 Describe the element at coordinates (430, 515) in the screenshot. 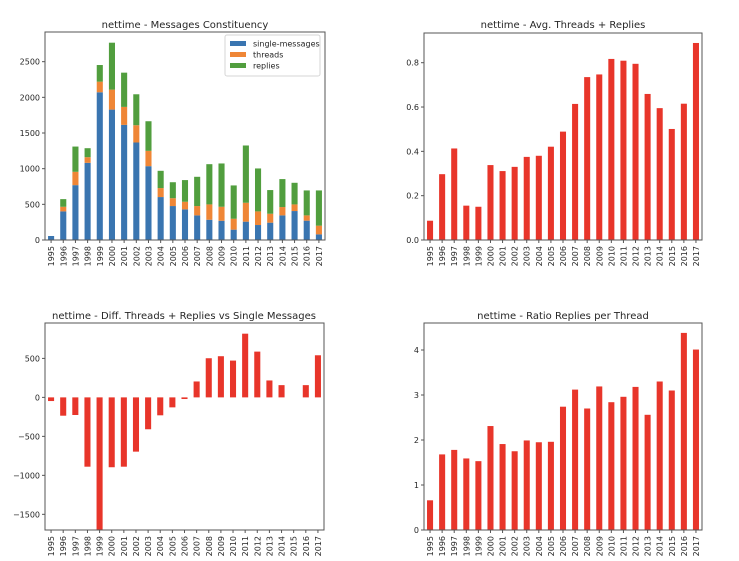

I see `bar-1995` at that location.